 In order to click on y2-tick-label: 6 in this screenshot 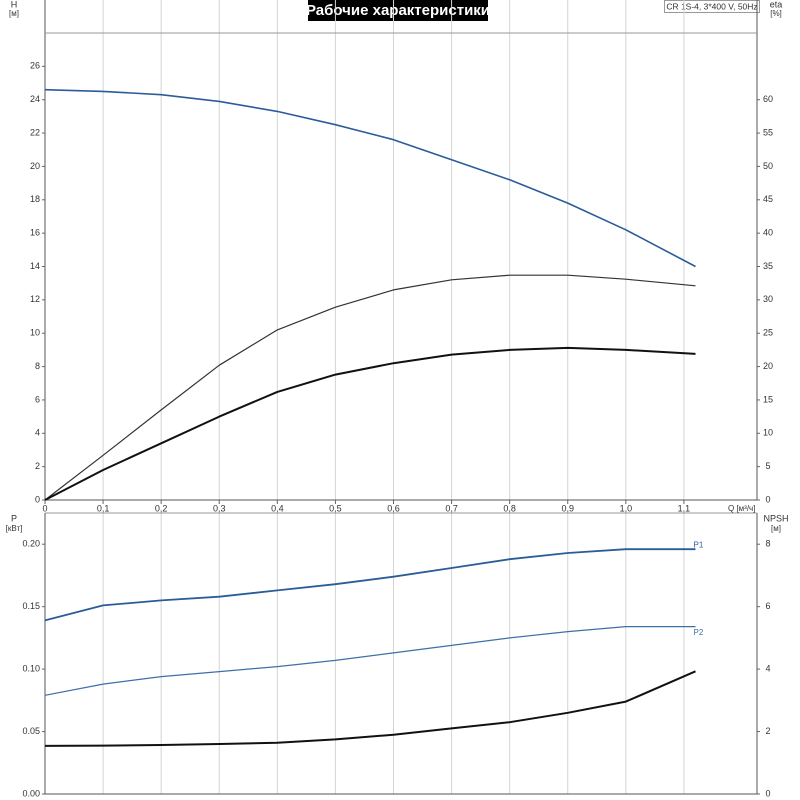, I will do `click(767, 606)`.